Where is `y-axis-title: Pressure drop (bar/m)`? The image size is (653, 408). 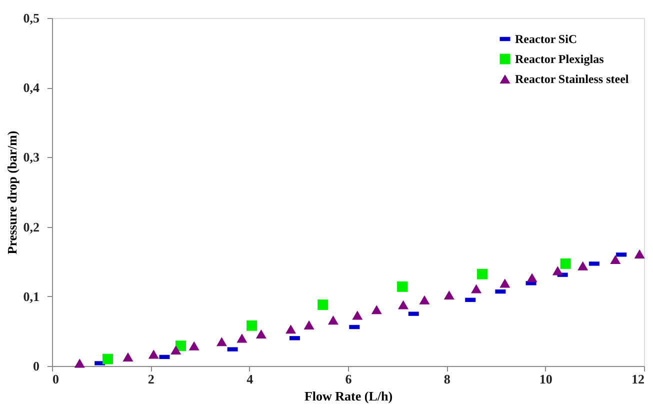
y-axis-title: Pressure drop (bar/m) is located at coordinates (12, 192).